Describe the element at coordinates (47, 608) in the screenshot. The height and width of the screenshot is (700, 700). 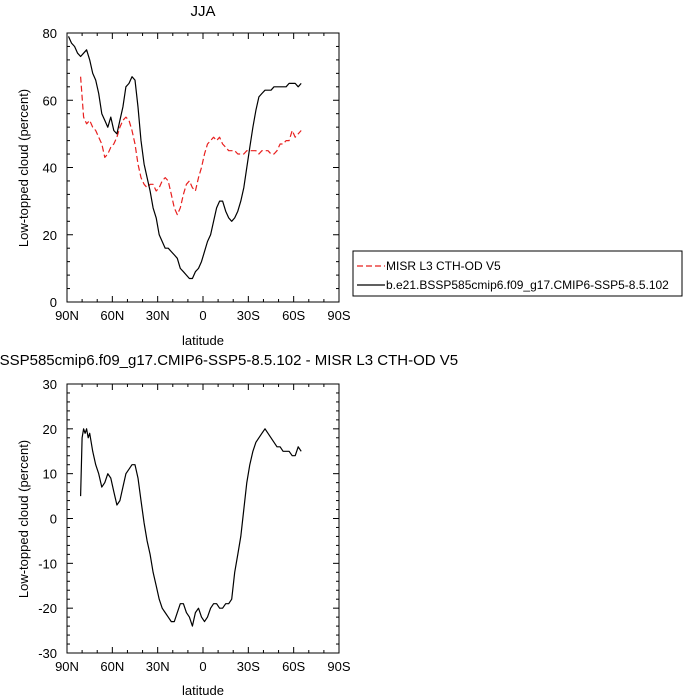
I see `bottom-y-tick-label: -20` at that location.